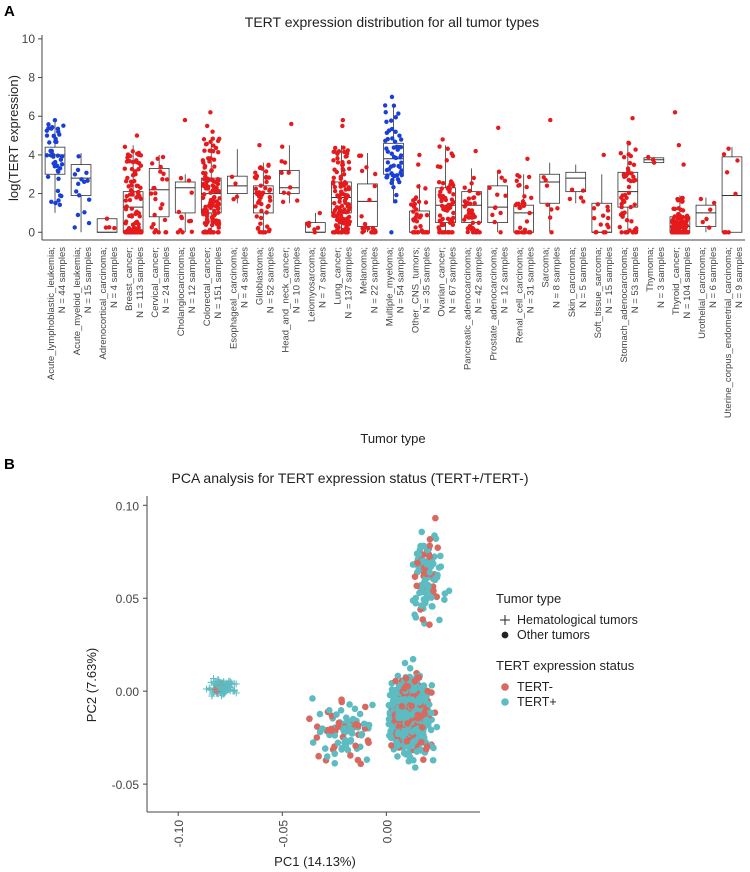 This screenshot has height=872, width=750. Describe the element at coordinates (598, 292) in the screenshot. I see `category-label: Soft_tissue_sarcoma;` at that location.